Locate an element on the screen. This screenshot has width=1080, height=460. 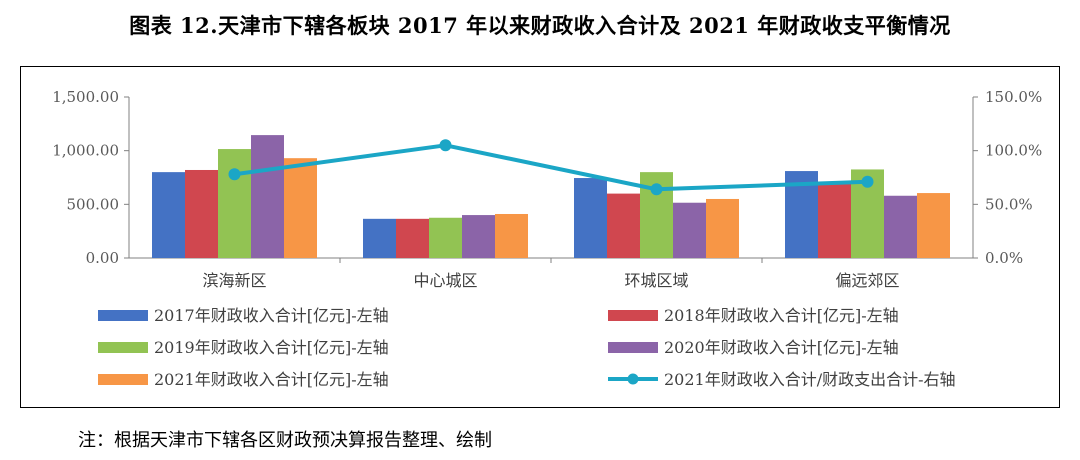
legend-label-1: 2017年财政收入合计[亿元]-左轴 is located at coordinates (271, 315).